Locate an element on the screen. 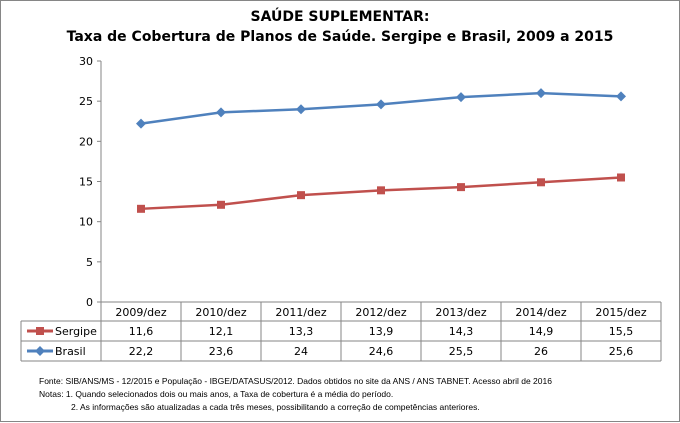 This screenshot has width=680, height=423. table-cell: 24 is located at coordinates (301, 351).